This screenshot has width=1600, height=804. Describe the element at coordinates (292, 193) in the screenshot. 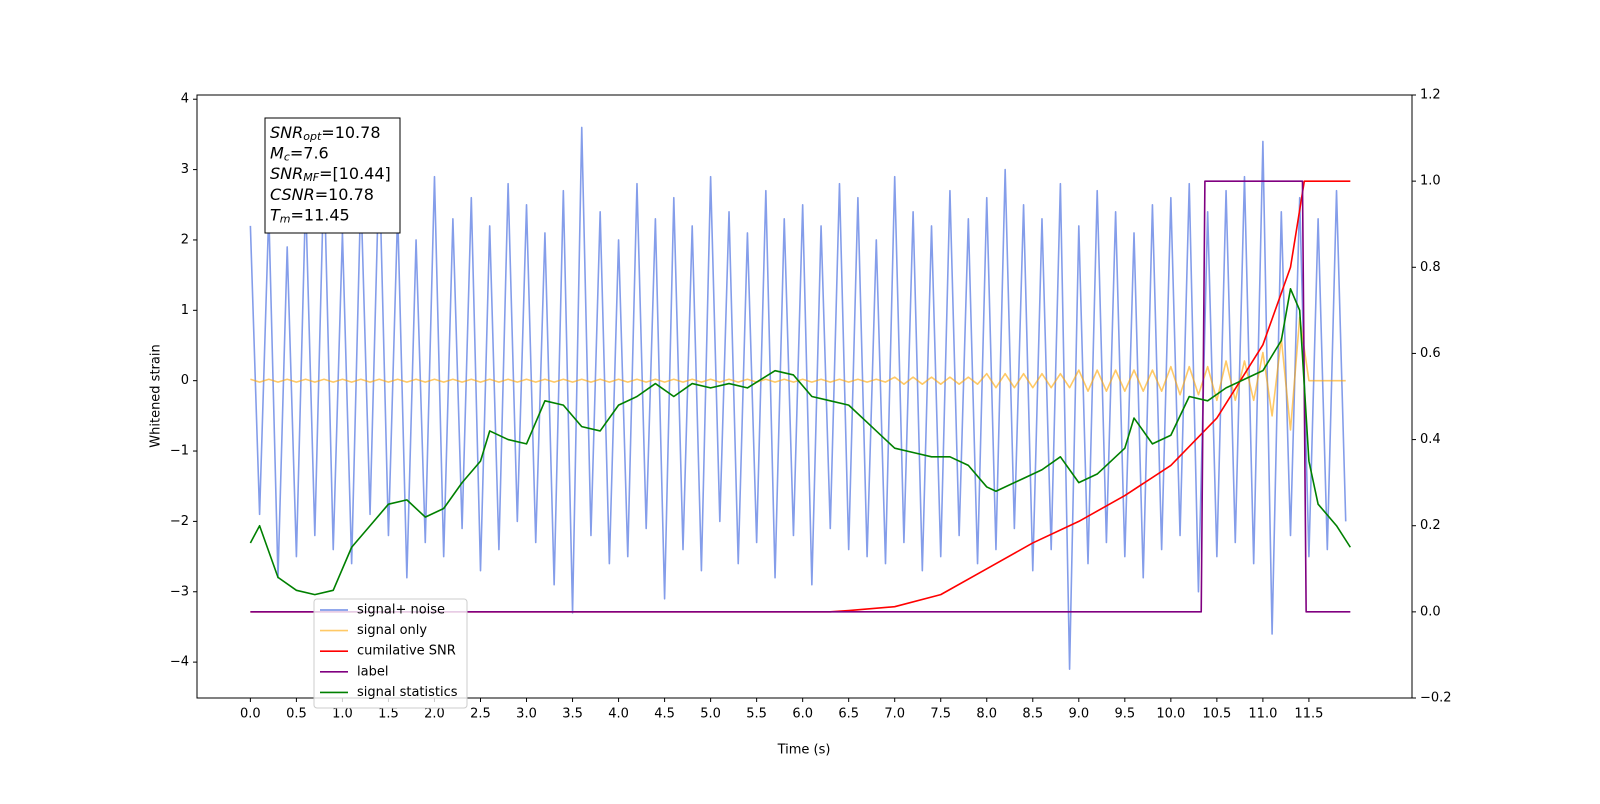

I see `annotation-symbol: CSNR` at that location.